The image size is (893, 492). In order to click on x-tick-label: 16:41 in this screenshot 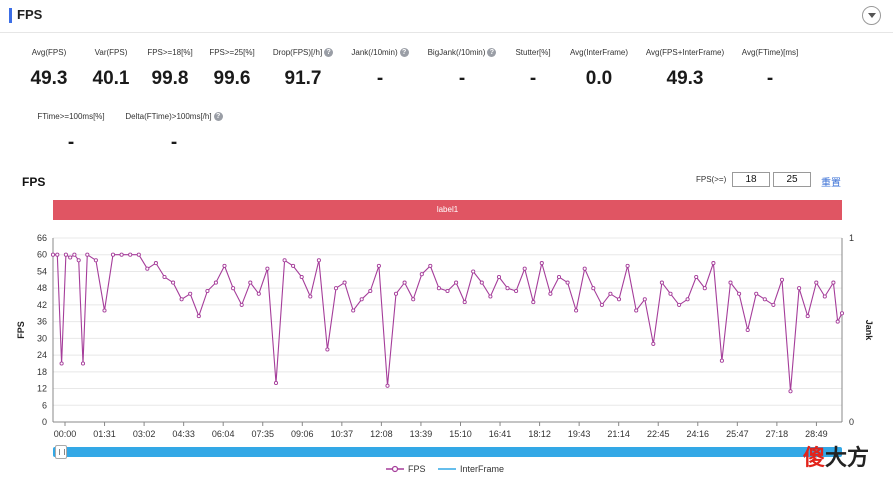, I will do `click(500, 434)`.